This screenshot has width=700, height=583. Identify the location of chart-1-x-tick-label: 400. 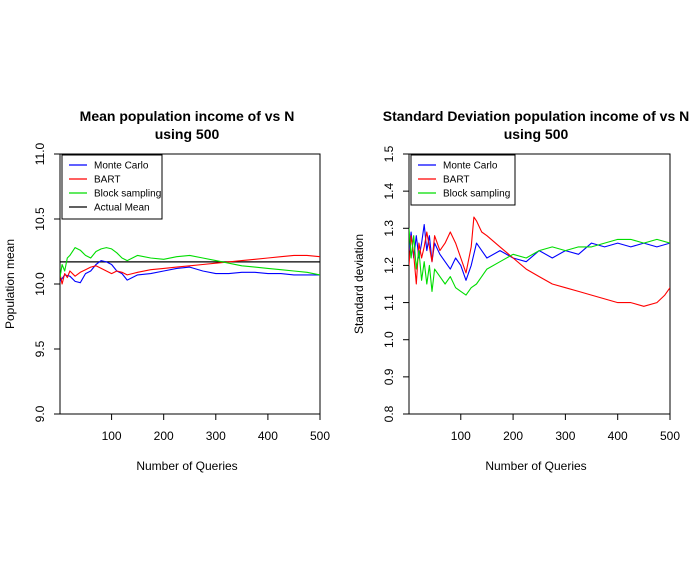
(268, 436).